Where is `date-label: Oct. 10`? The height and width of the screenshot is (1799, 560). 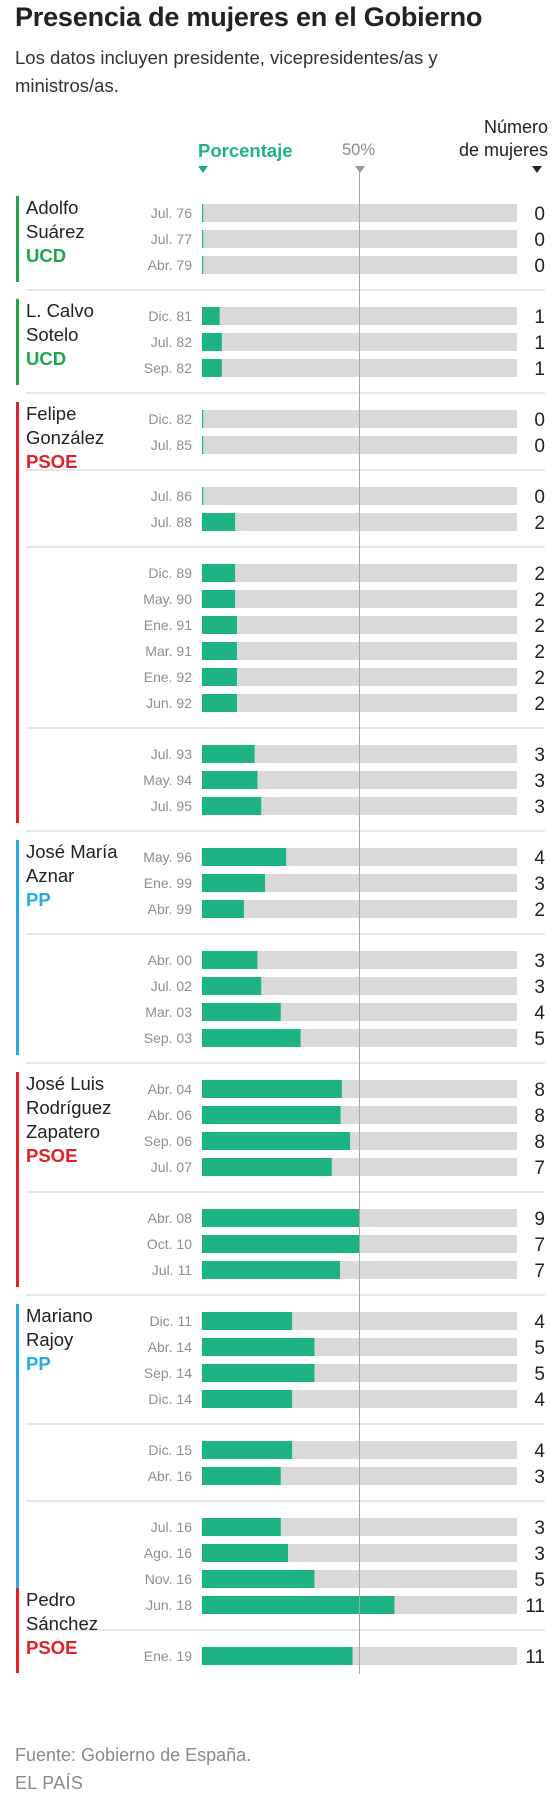
date-label: Oct. 10 is located at coordinates (169, 1244).